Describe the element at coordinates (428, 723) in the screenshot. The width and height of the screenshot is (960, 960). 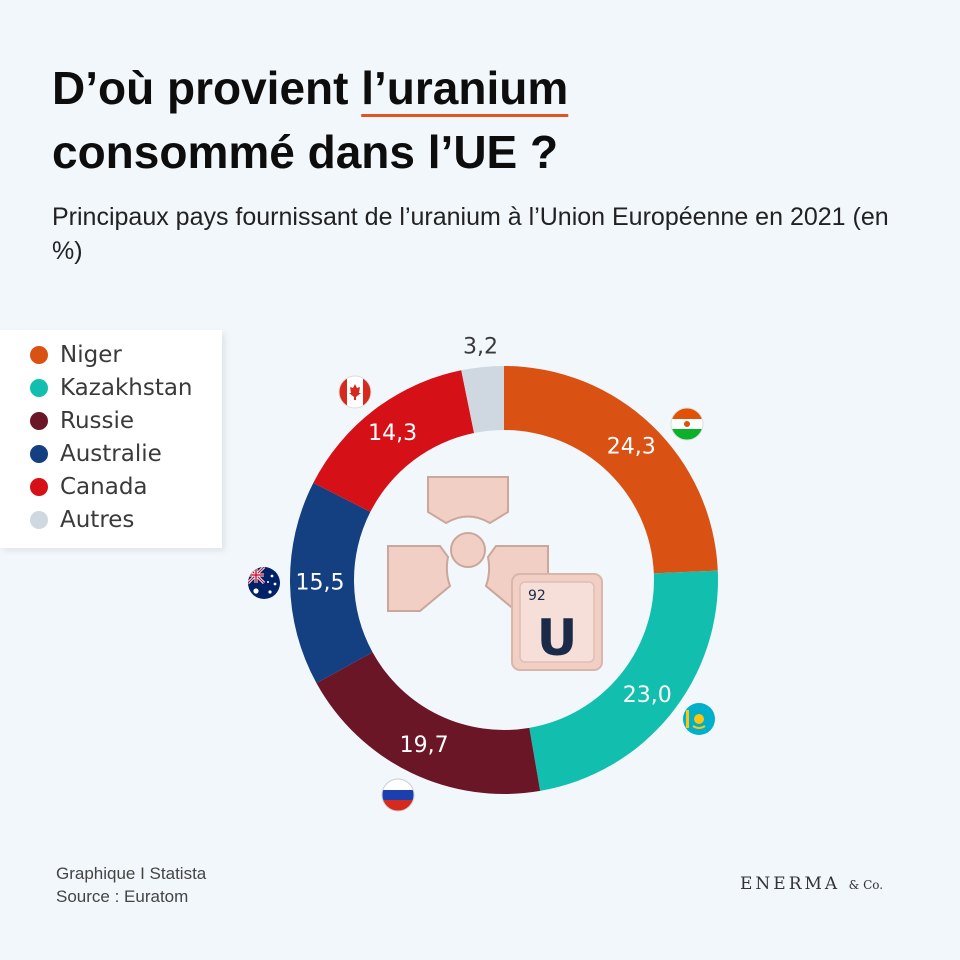
I see `segment-russie` at that location.